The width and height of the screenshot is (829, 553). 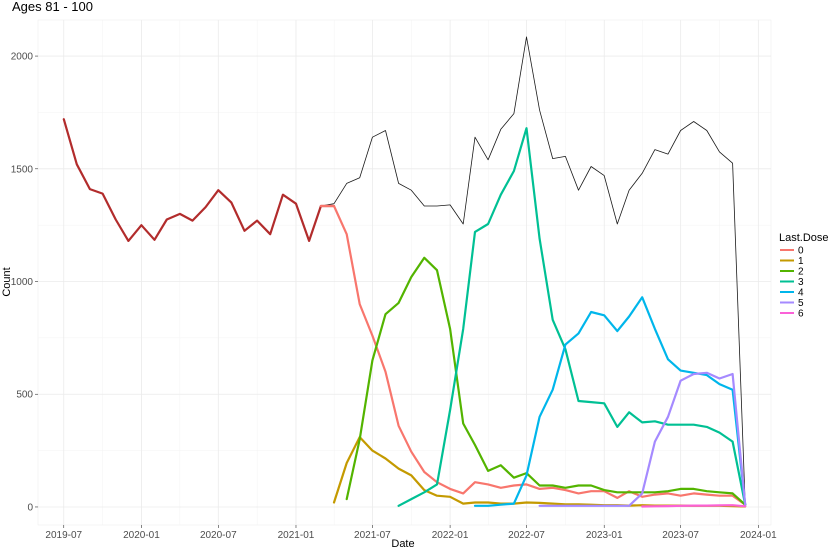 What do you see at coordinates (801, 282) in the screenshot?
I see `legend-label-3: 3` at bounding box center [801, 282].